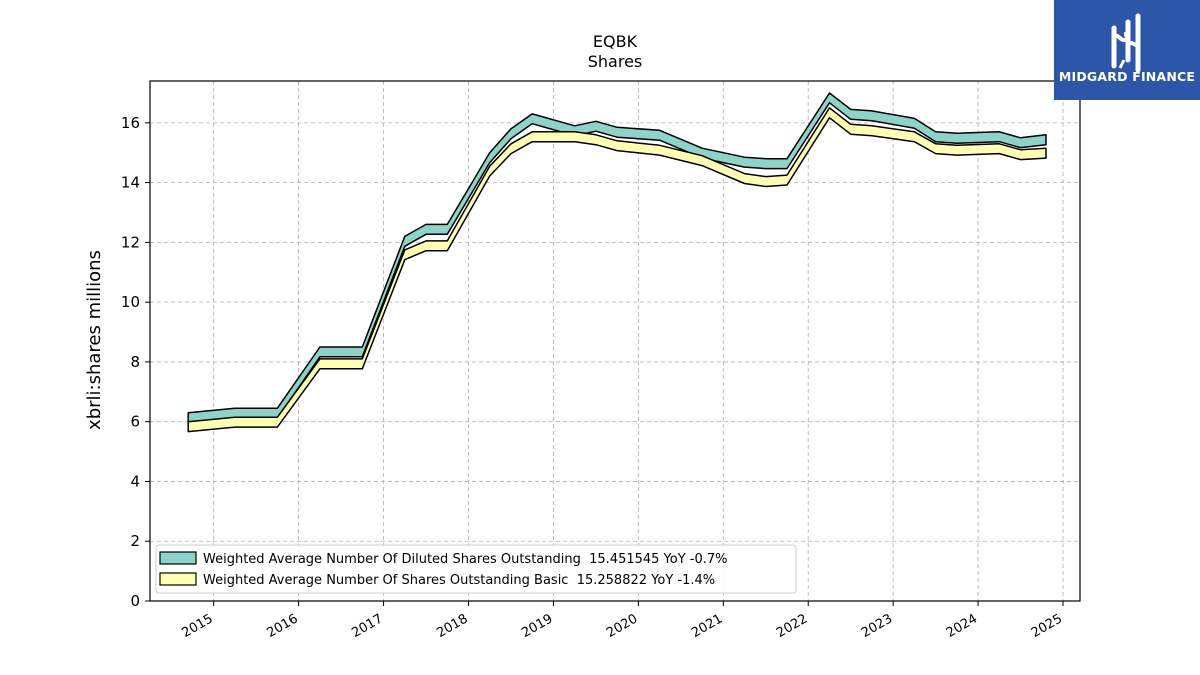  I want to click on legend-box, so click(476, 569).